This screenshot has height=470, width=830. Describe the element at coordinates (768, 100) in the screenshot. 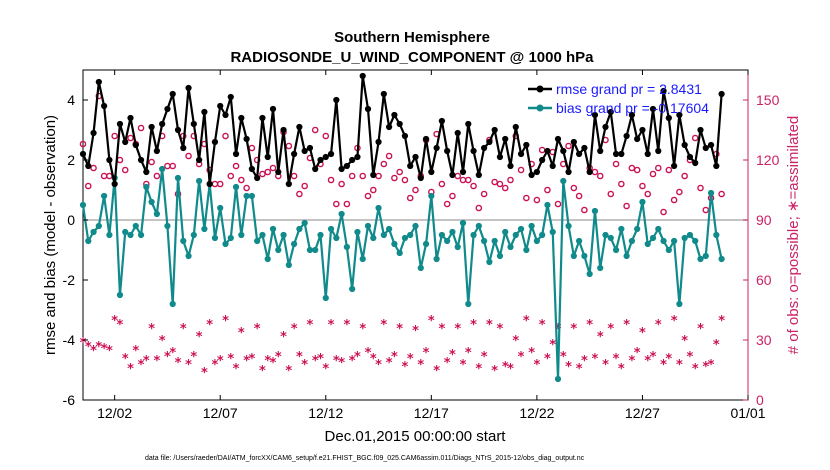

I see `y-right-tick-label: 150` at that location.